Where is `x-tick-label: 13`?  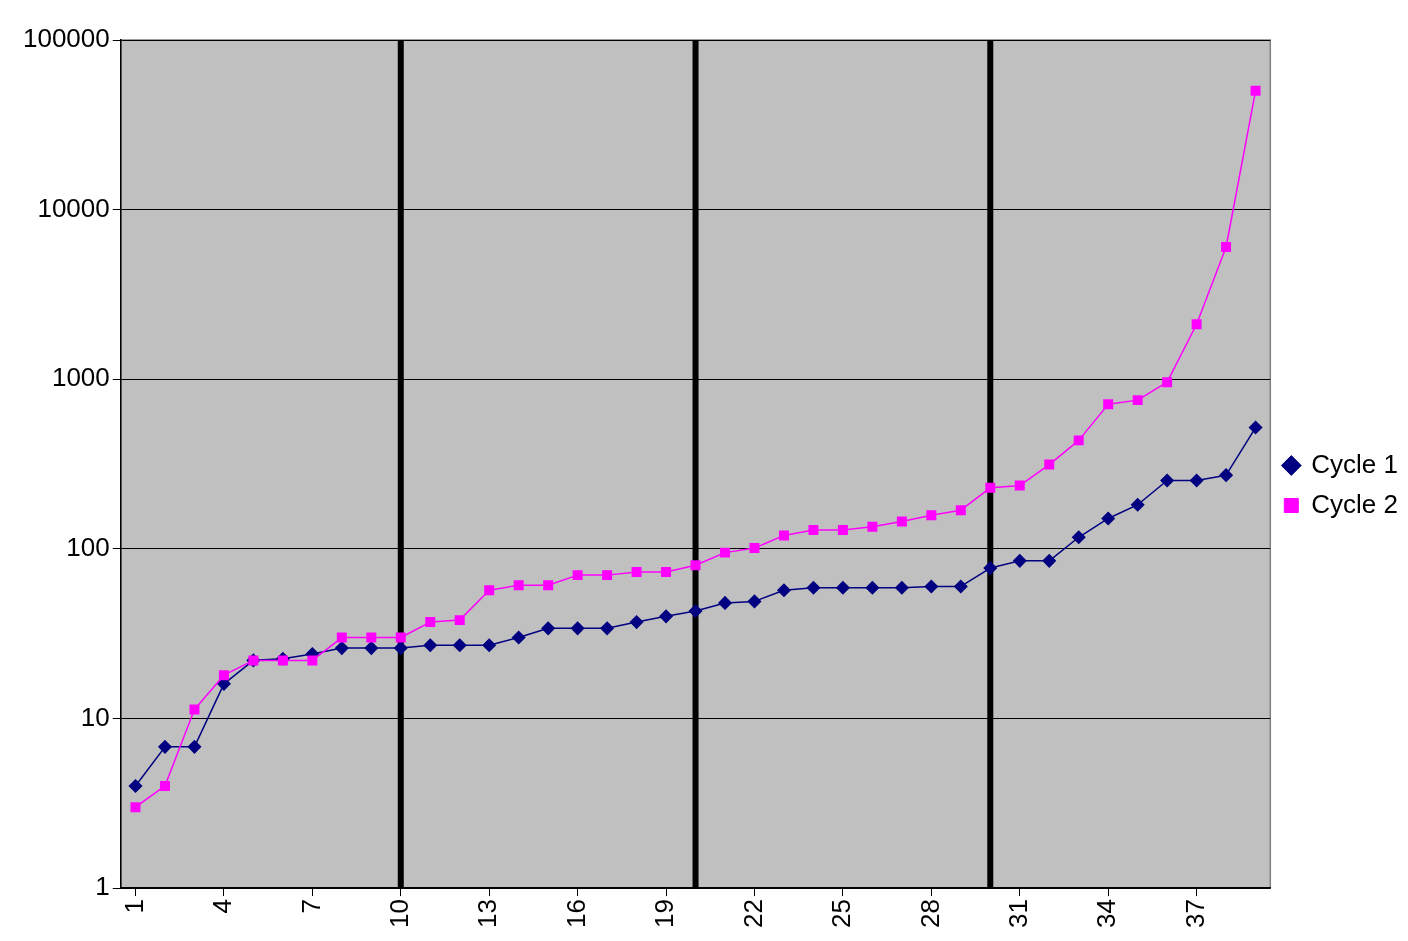
x-tick-label: 13 is located at coordinates (487, 913).